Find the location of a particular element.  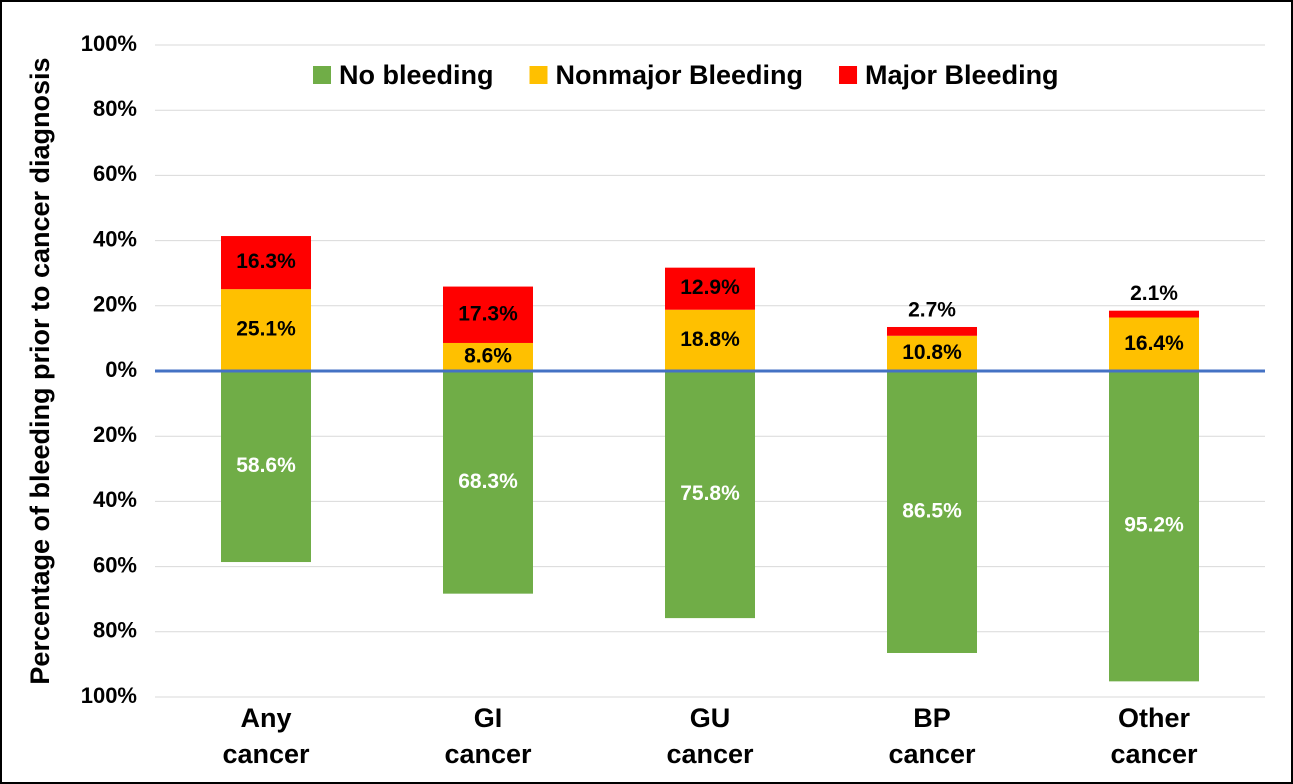

x-tick-label: Other cancer is located at coordinates (1154, 736).